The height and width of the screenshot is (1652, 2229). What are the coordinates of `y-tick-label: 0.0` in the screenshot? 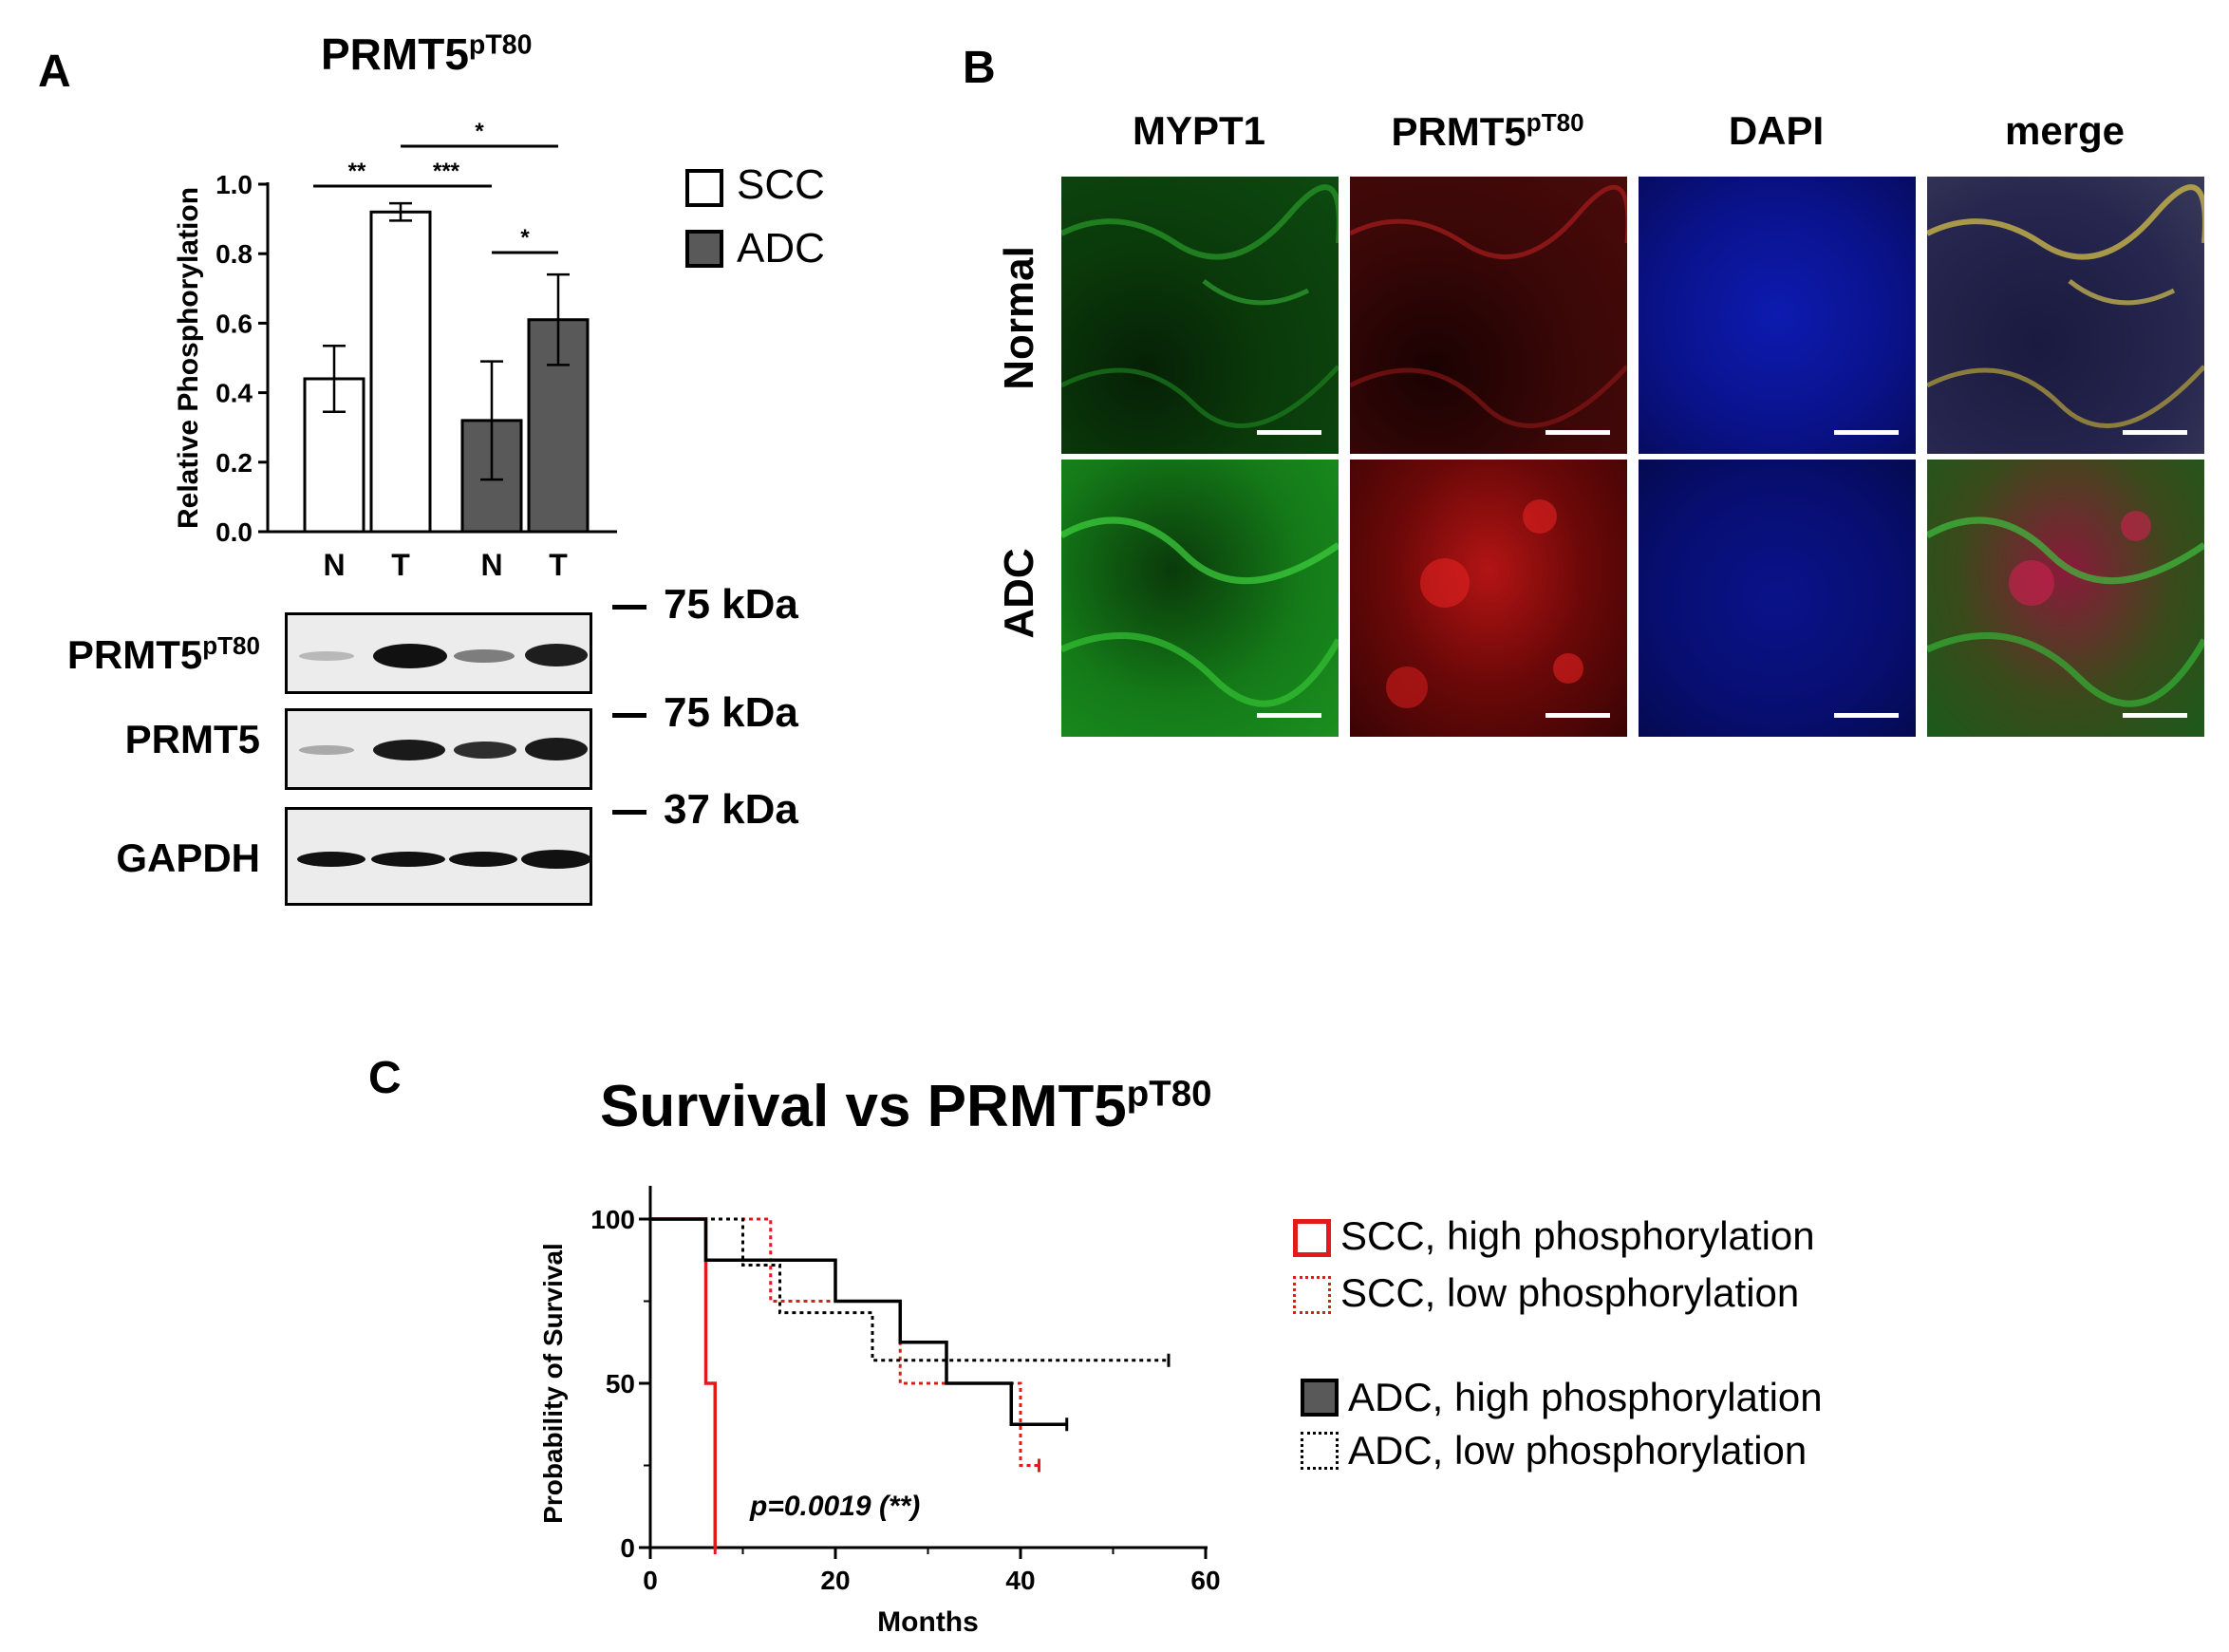 It's located at (234, 532).